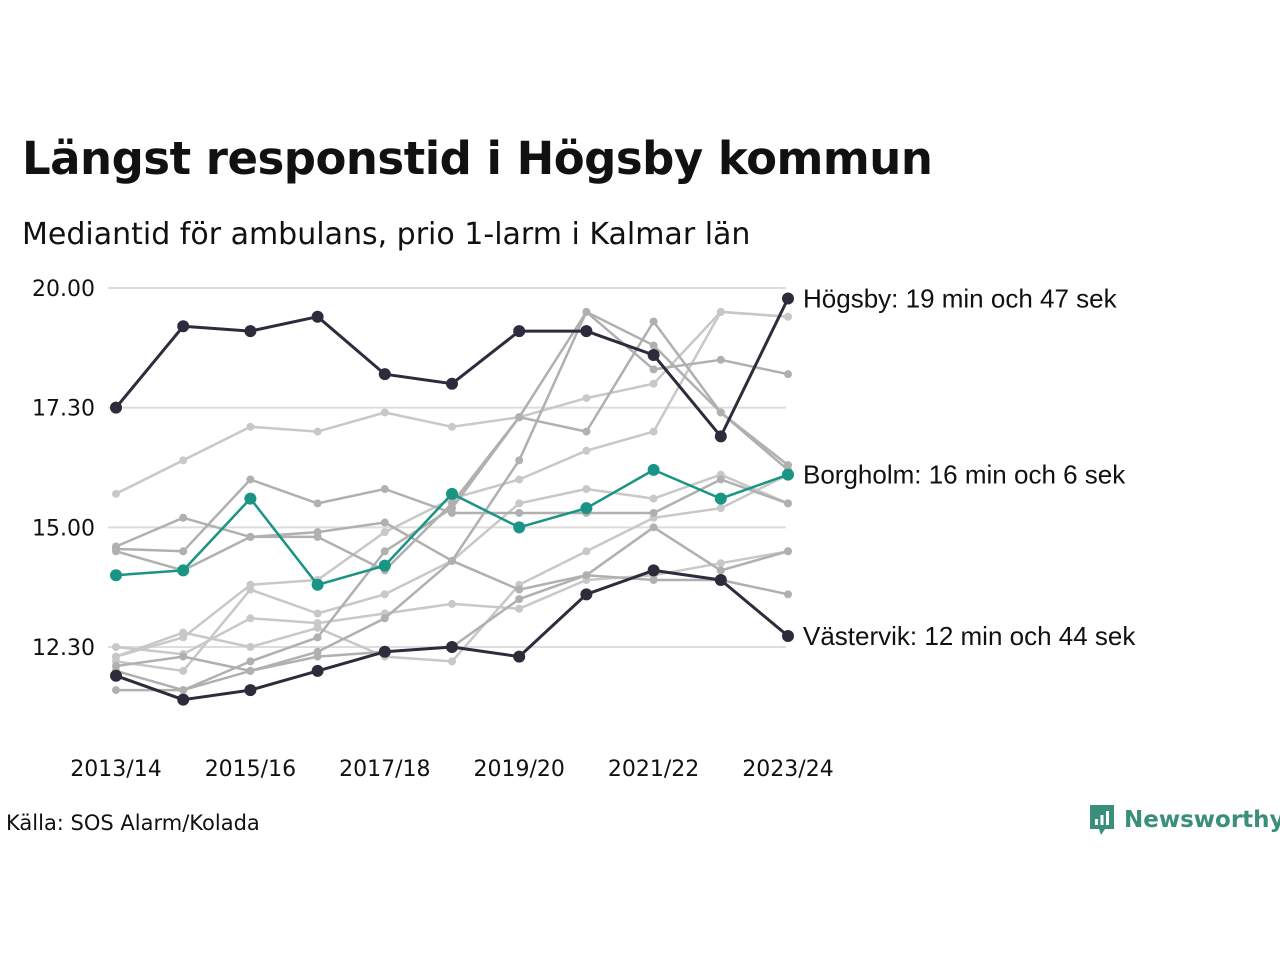 This screenshot has height=960, width=1280. Describe the element at coordinates (63, 409) in the screenshot. I see `y-tick-label: 17.30` at that location.